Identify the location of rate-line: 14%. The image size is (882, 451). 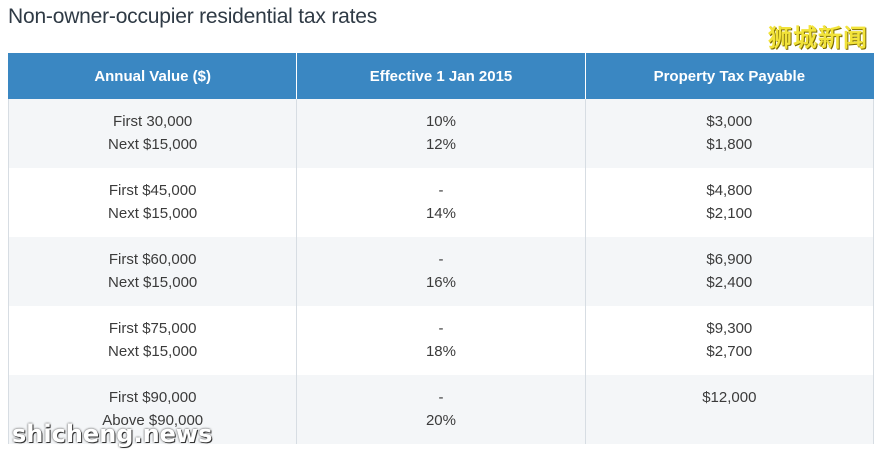
(440, 213).